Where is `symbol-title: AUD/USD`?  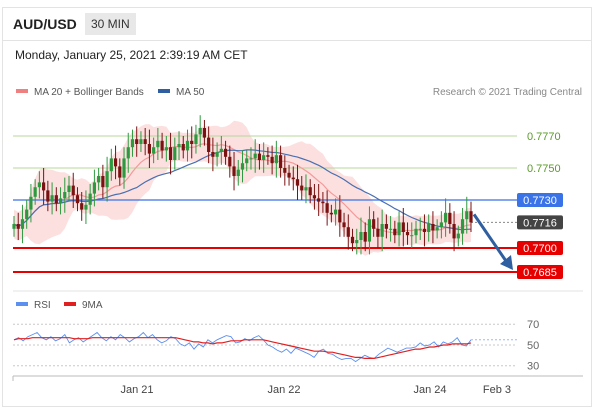 symbol-title: AUD/USD is located at coordinates (45, 24).